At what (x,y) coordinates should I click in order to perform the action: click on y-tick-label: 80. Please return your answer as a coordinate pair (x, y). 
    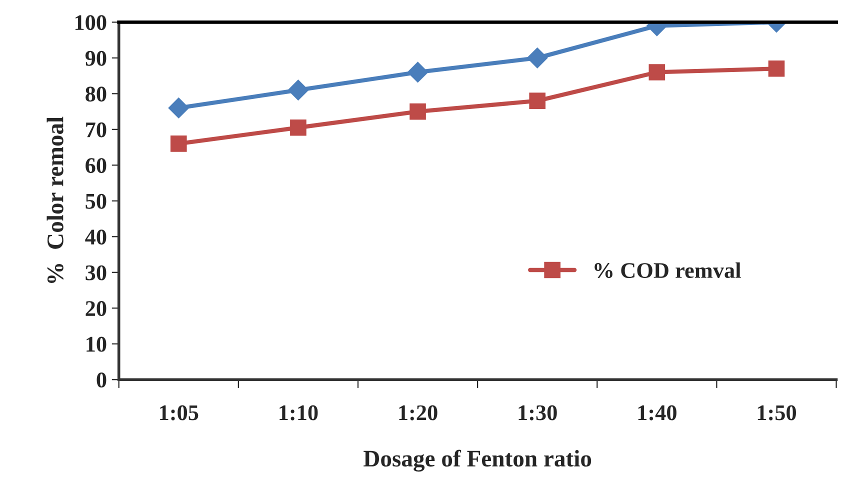
    Looking at the image, I should click on (96, 94).